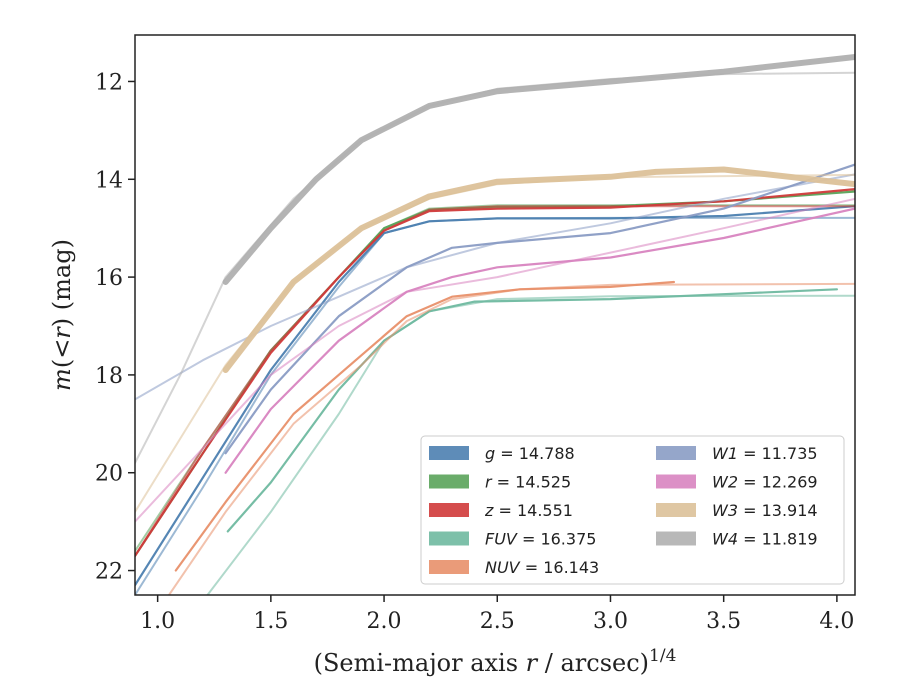 The width and height of the screenshot is (900, 700). What do you see at coordinates (109, 376) in the screenshot?
I see `y-tick-label: 18` at bounding box center [109, 376].